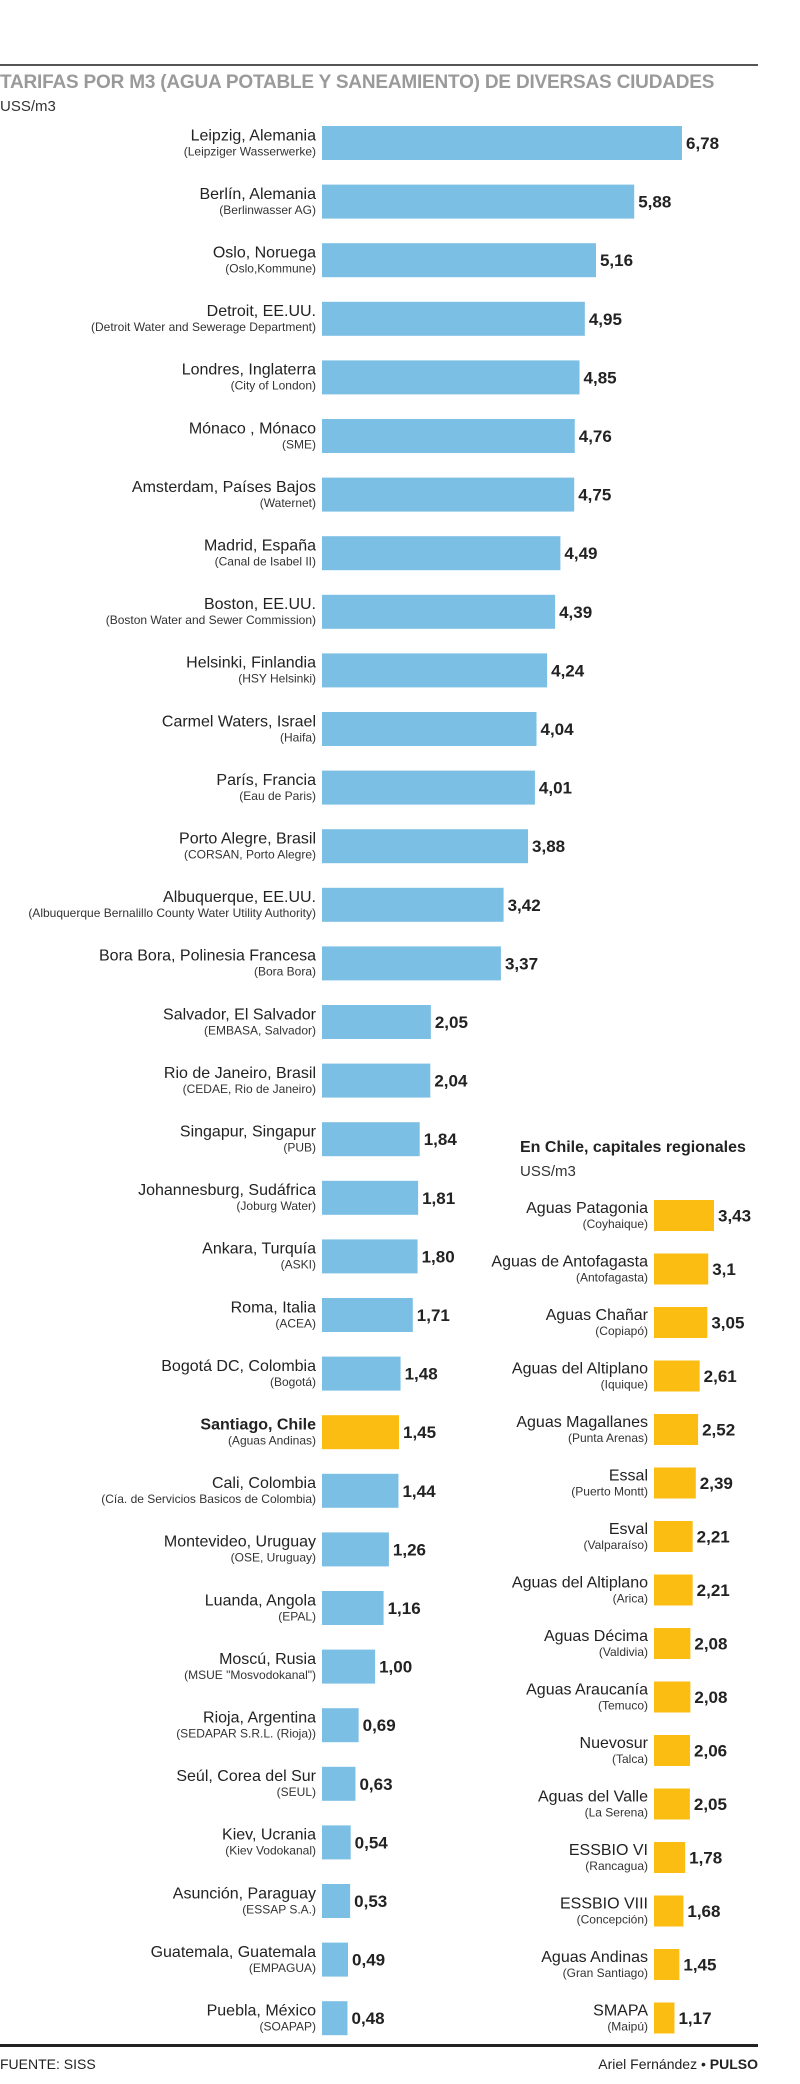 This screenshot has height=2084, width=800. What do you see at coordinates (409, 1549) in the screenshot?
I see `world-value-label: 1,26` at bounding box center [409, 1549].